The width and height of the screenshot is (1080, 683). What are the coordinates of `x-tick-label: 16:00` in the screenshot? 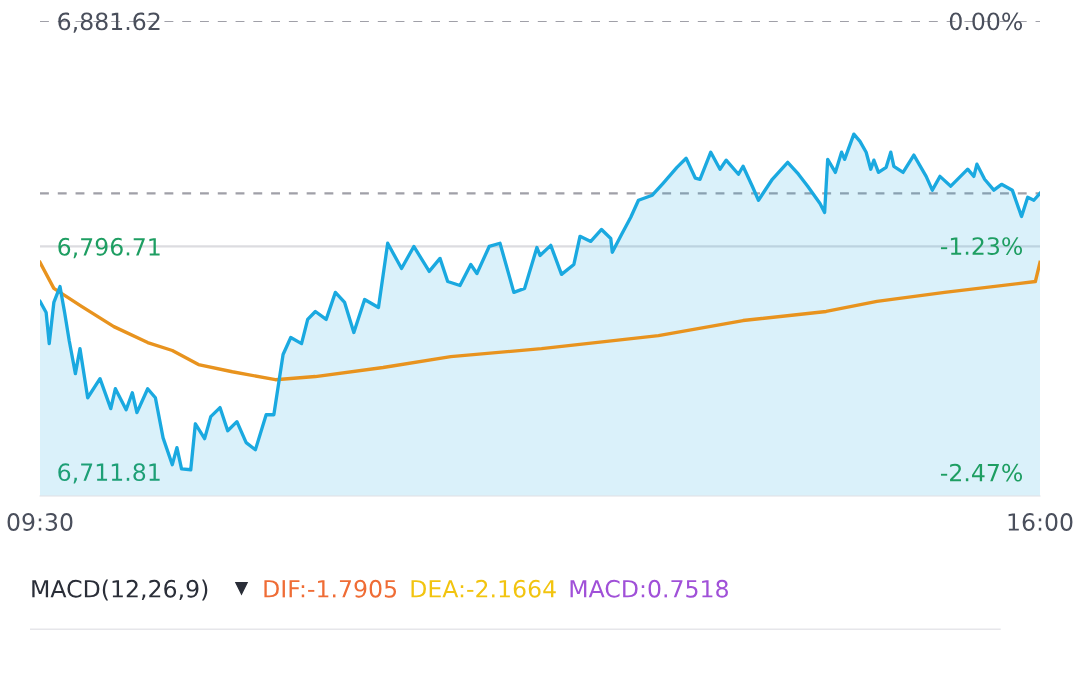 It's located at (1040, 522).